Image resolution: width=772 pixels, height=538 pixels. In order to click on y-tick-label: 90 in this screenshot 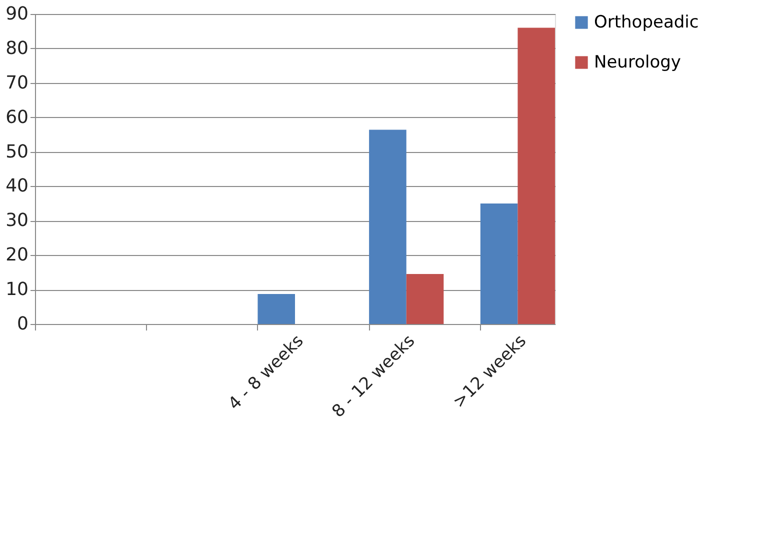, I will do `click(17, 14)`.